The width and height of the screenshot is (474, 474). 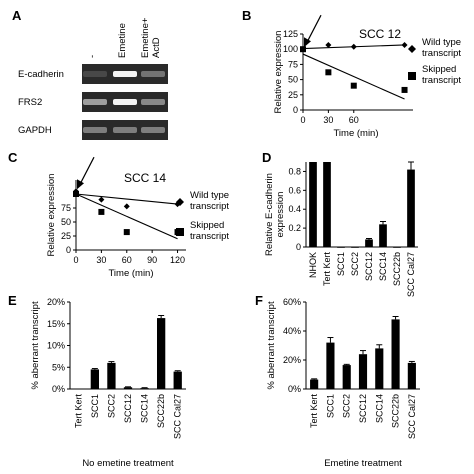 What do you see at coordinates (30, 102) in the screenshot?
I see `gel-row-label: FRS2` at bounding box center [30, 102].